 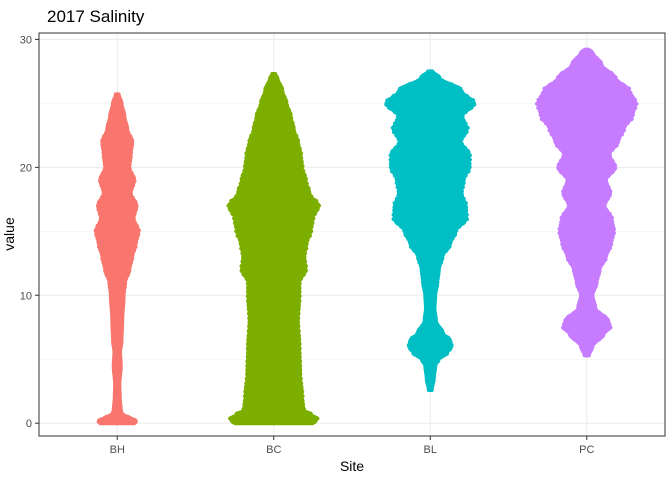 I want to click on x-tick-label: BC, so click(x=273, y=450).